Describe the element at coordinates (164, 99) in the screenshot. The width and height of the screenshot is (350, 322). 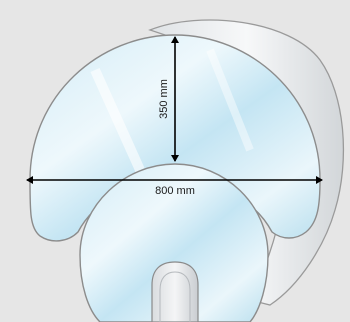
I see `height-dimension-label: 350 mm` at that location.